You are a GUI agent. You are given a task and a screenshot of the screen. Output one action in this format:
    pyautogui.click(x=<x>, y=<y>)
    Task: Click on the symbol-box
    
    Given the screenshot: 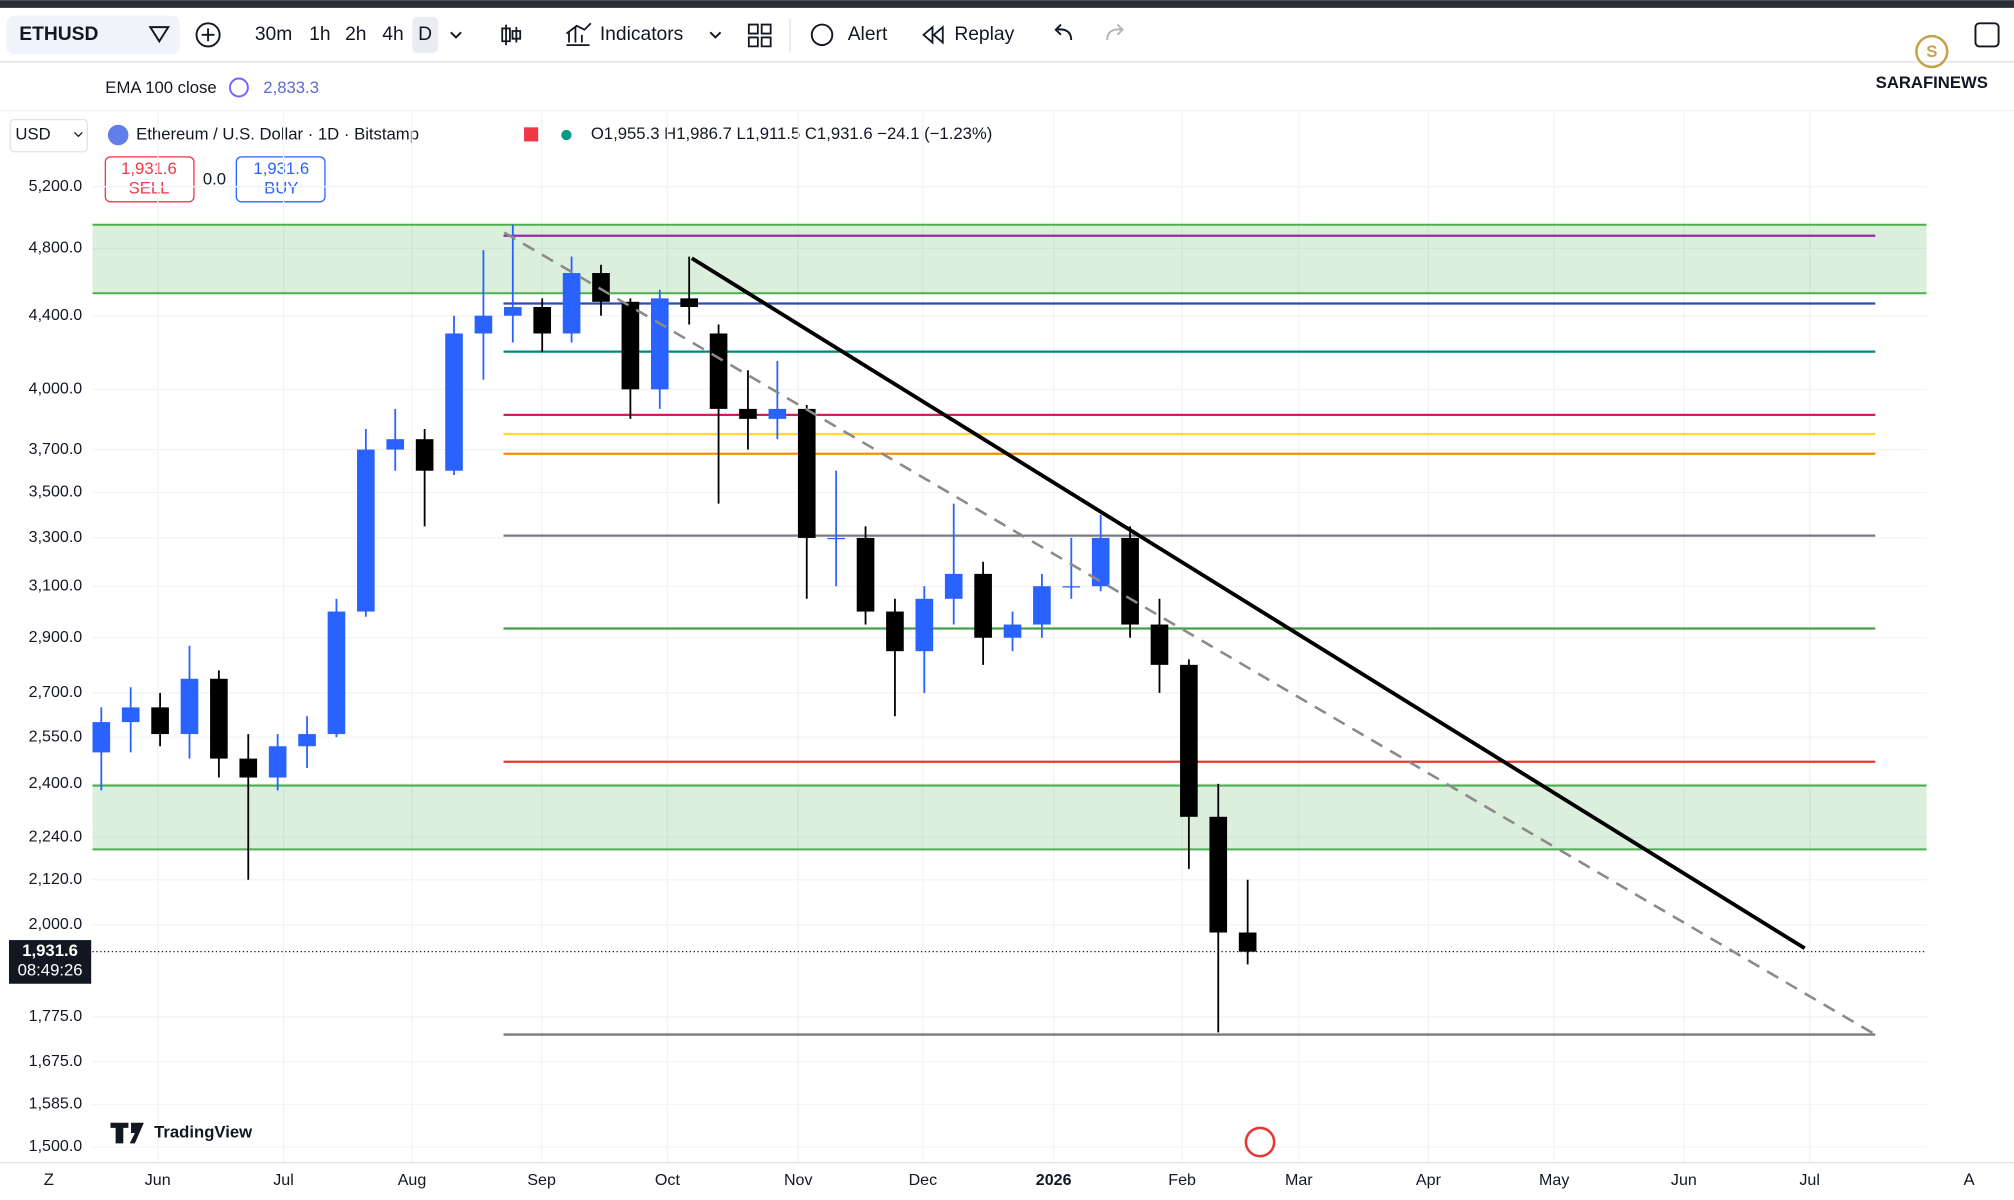 What is the action you would take?
    pyautogui.click(x=93, y=35)
    